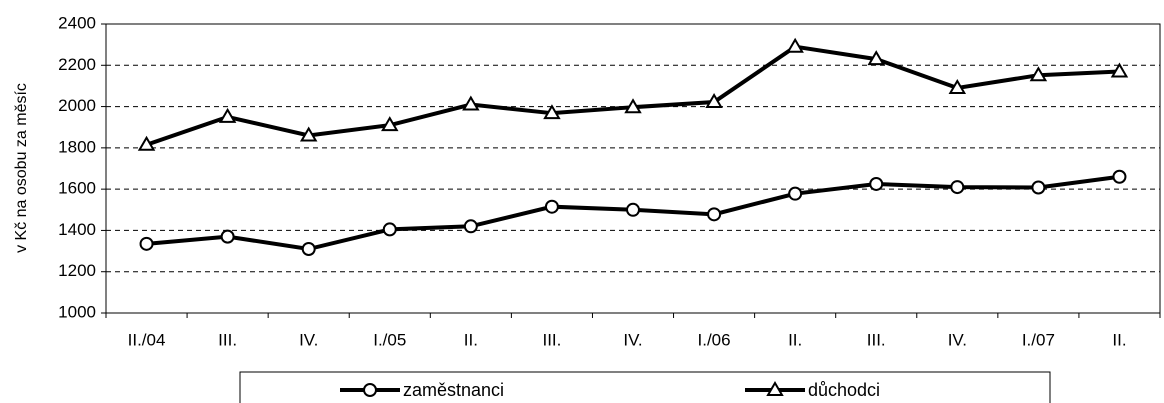 The image size is (1164, 403). Describe the element at coordinates (389, 339) in the screenshot. I see `x-tick-label: I./05` at that location.